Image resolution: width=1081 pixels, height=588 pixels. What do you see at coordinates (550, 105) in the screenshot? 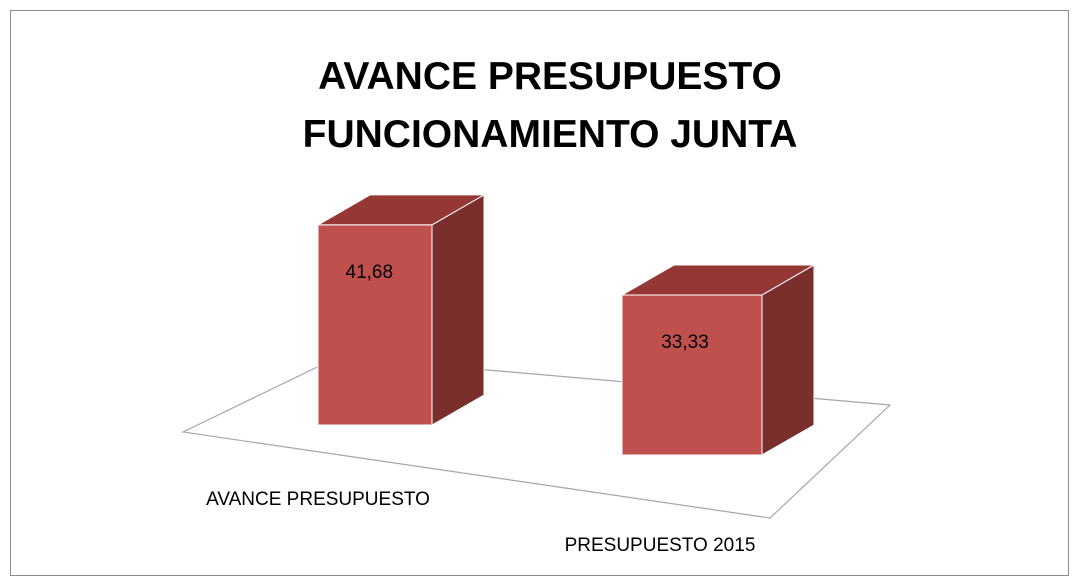
I see `chart-title: AVANCE PRESUPUESTO FUNCIONAMIENTO JUNTA` at bounding box center [550, 105].